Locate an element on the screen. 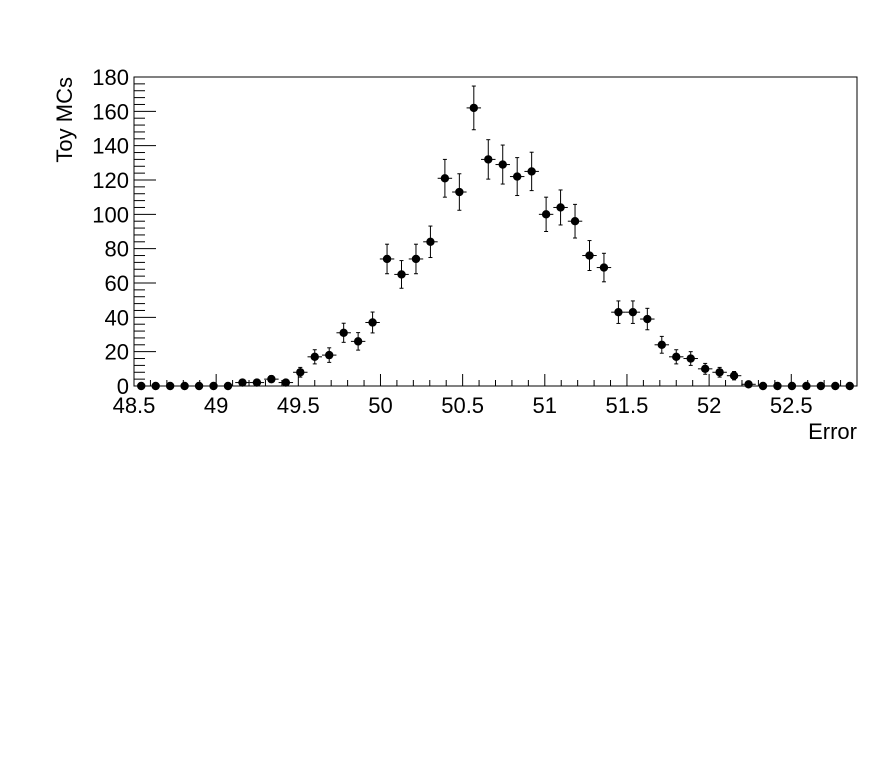  y-tick-label: 180 is located at coordinates (110, 77).